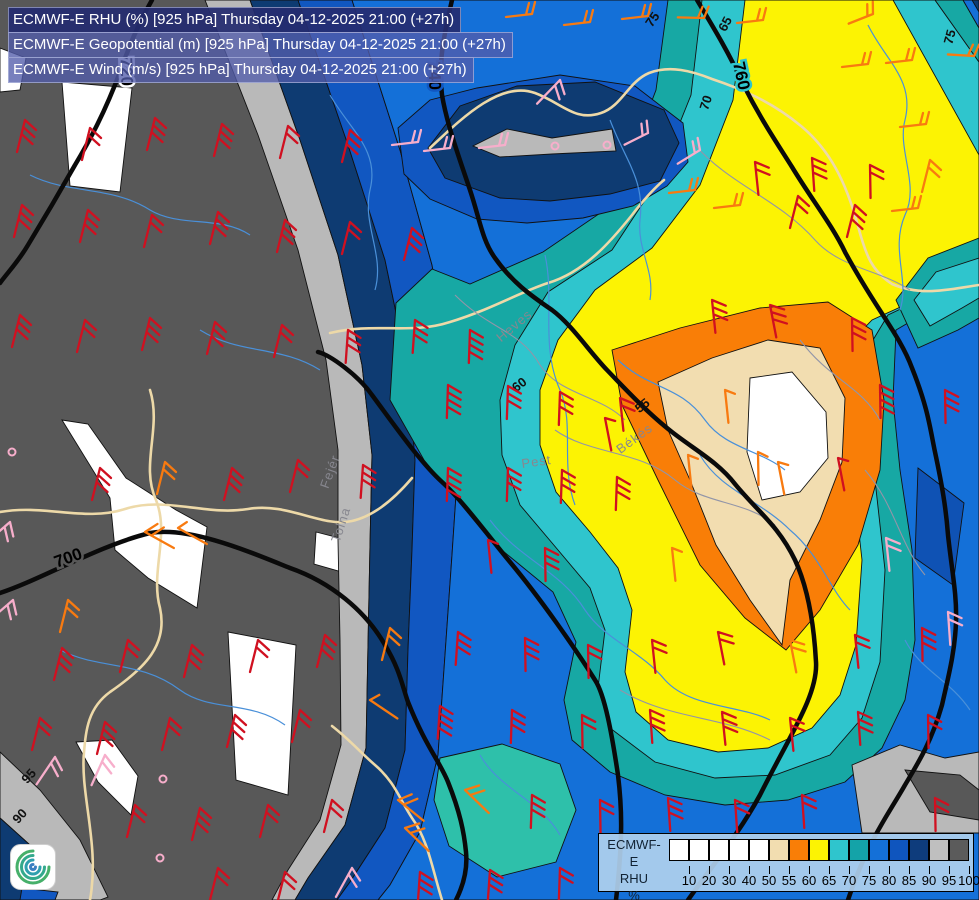 The image size is (979, 900). What do you see at coordinates (889, 880) in the screenshot?
I see `legend-tick-label-80: 80` at bounding box center [889, 880].